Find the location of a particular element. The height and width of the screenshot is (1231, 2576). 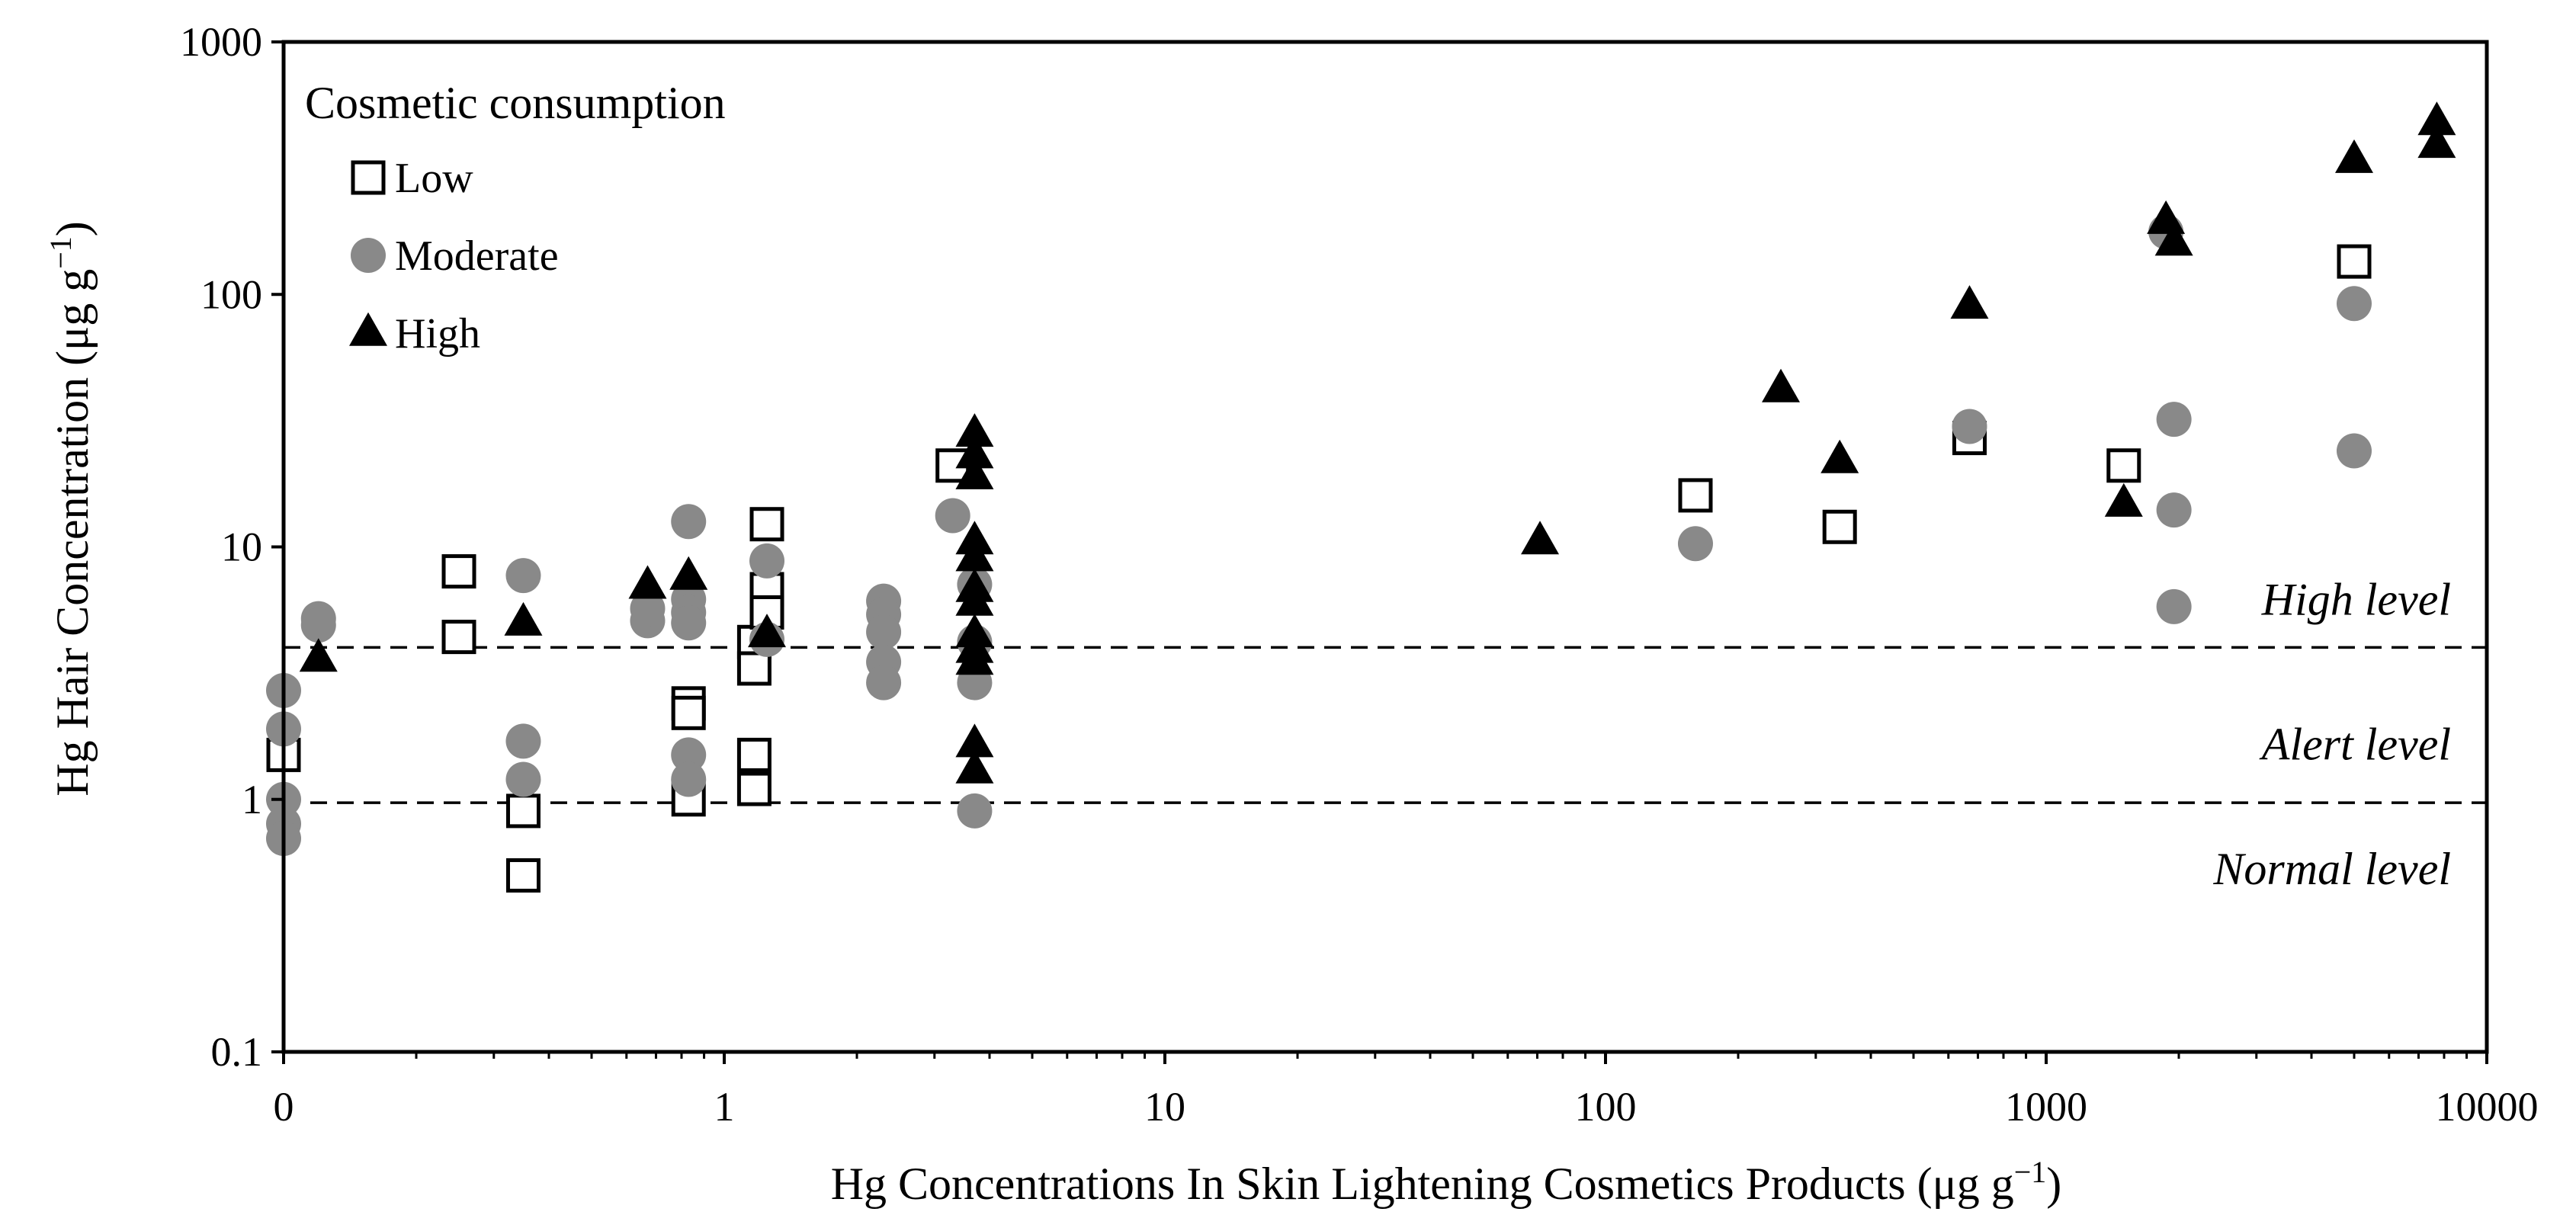

legend-label-moderate: Moderate is located at coordinates (477, 256).